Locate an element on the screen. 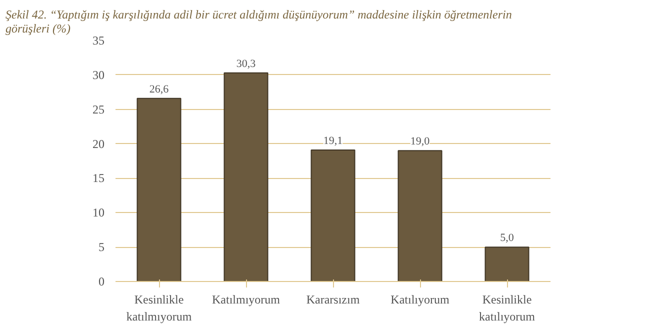 This screenshot has width=660, height=326. x-tick-label: Kesinlikle katılmıyorum is located at coordinates (159, 308).